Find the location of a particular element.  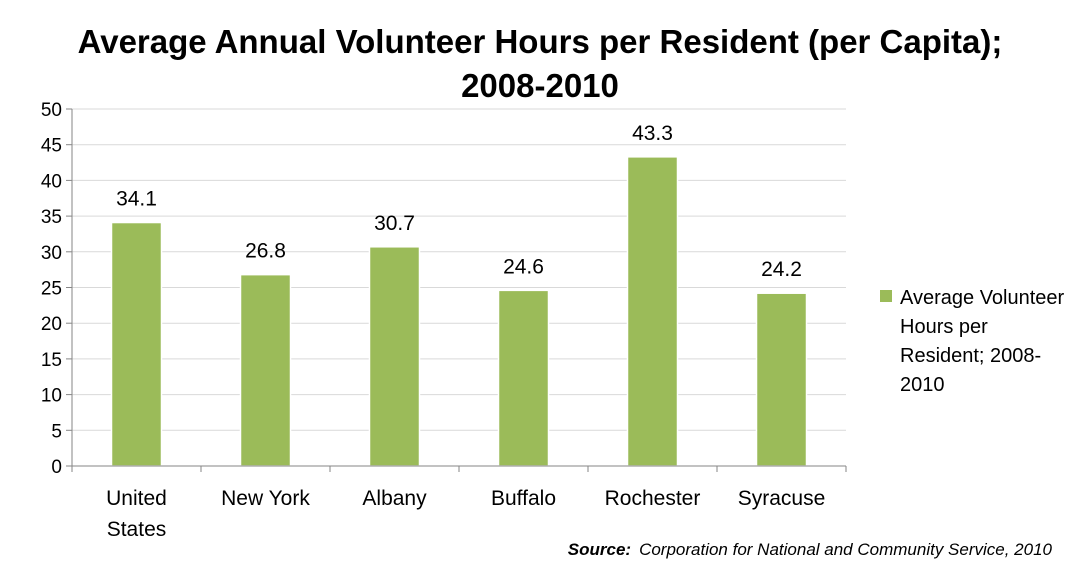

x-category-label: Syracuse is located at coordinates (782, 498).